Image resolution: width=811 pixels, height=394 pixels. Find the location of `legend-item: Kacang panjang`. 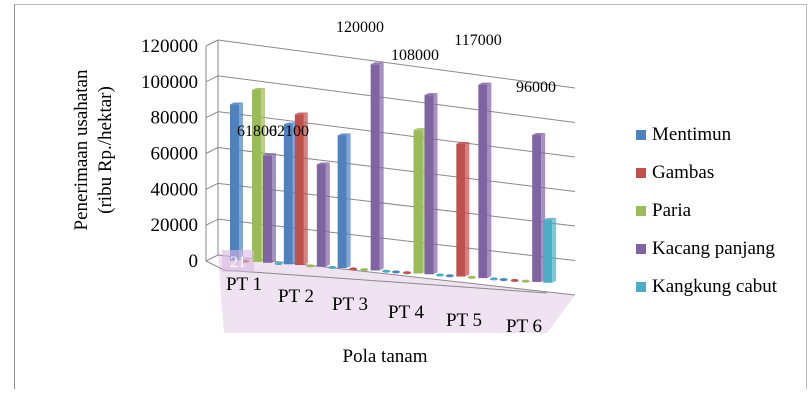

legend-item: Kacang panjang is located at coordinates (706, 249).